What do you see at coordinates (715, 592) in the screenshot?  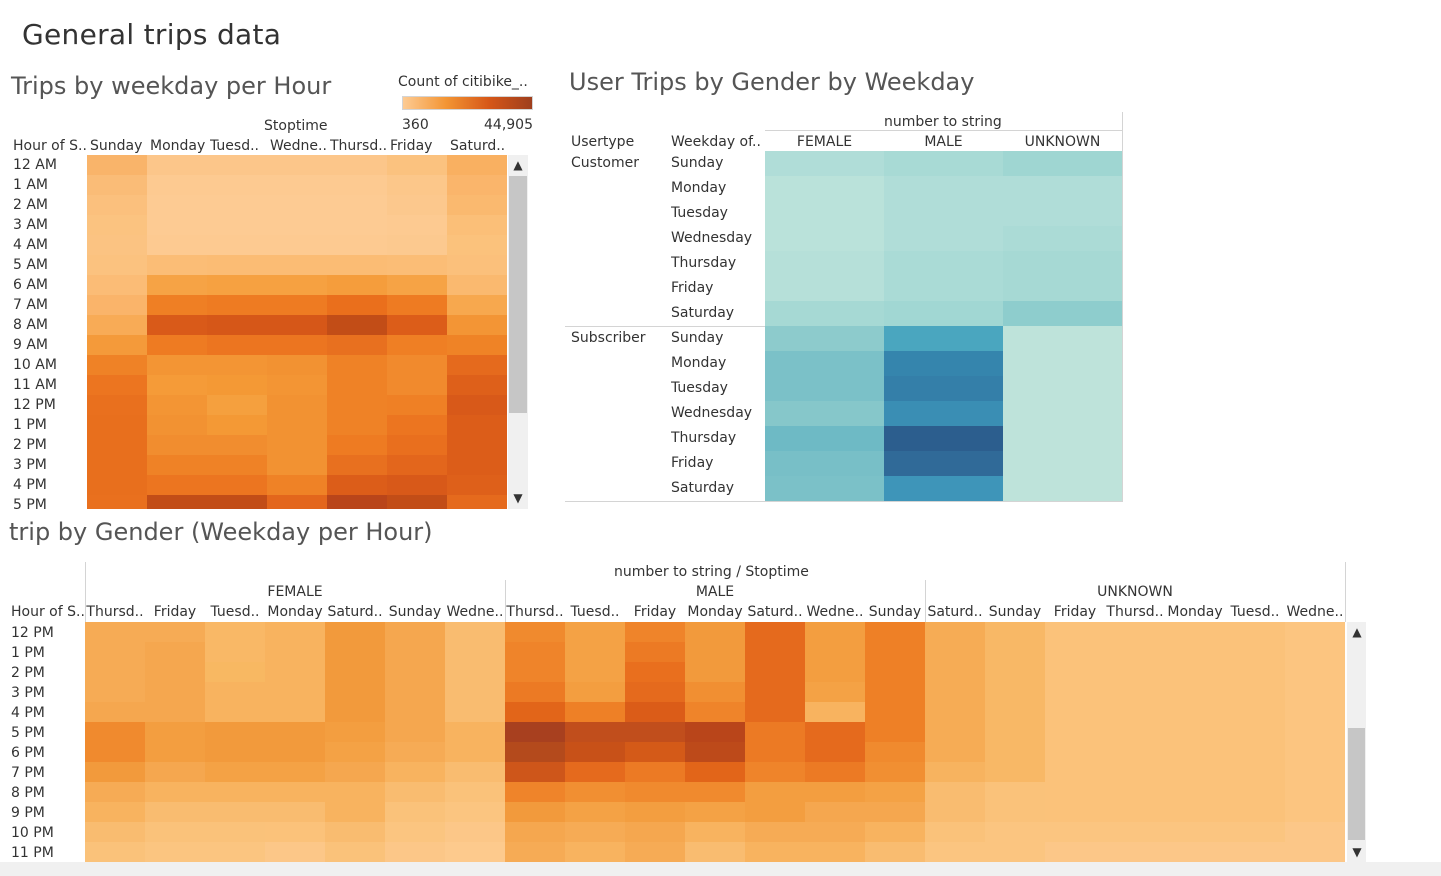 I see `sheet3-group-header: MALE` at bounding box center [715, 592].